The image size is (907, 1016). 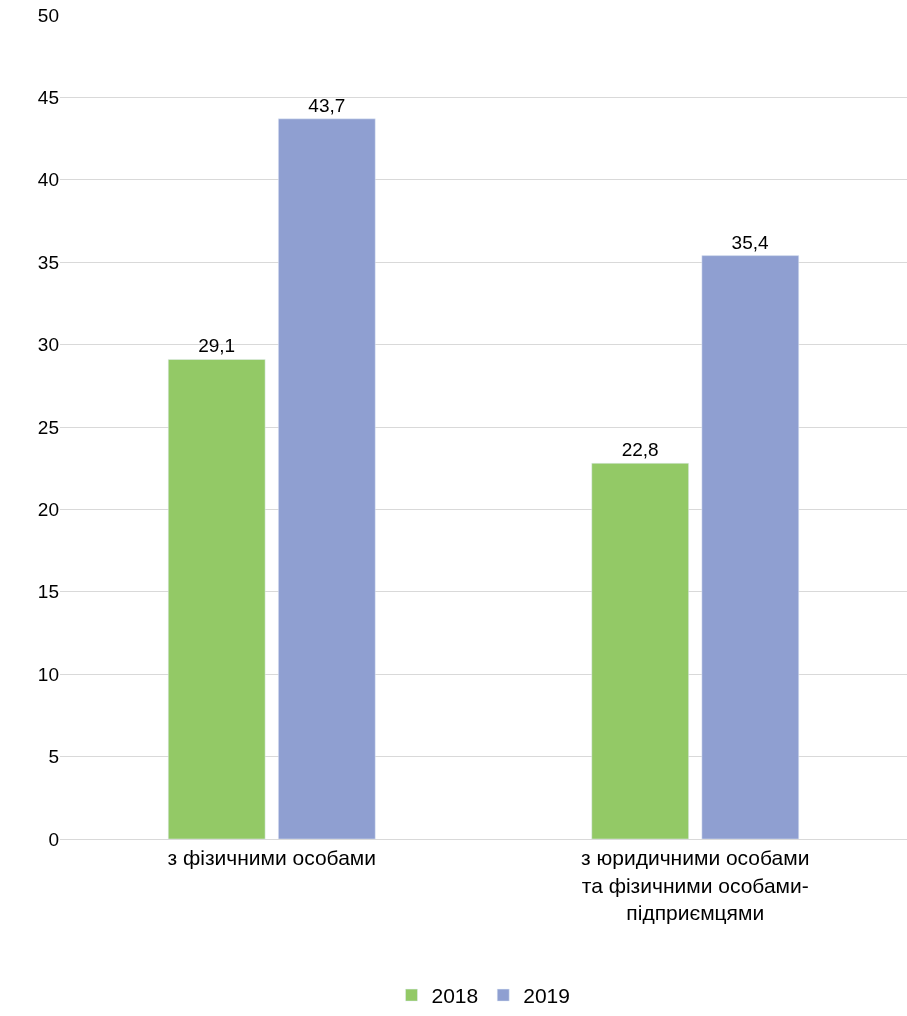 I want to click on legend-label: 2019, so click(x=546, y=996).